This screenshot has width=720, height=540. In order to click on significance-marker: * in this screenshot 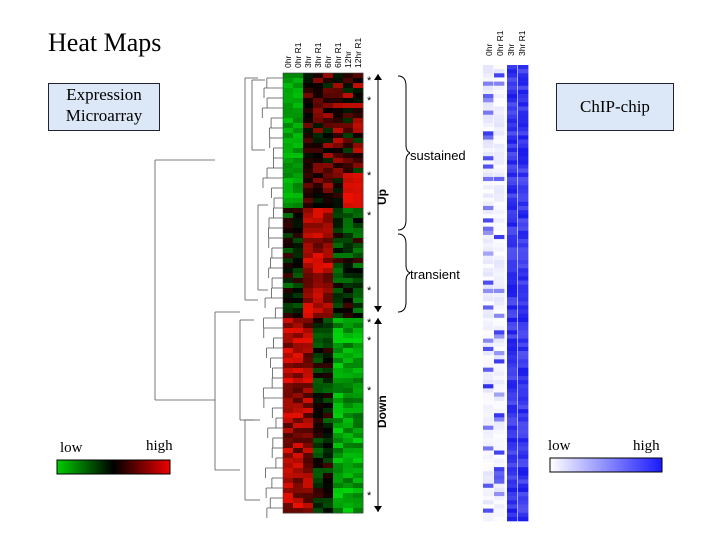, I will do `click(369, 216)`.